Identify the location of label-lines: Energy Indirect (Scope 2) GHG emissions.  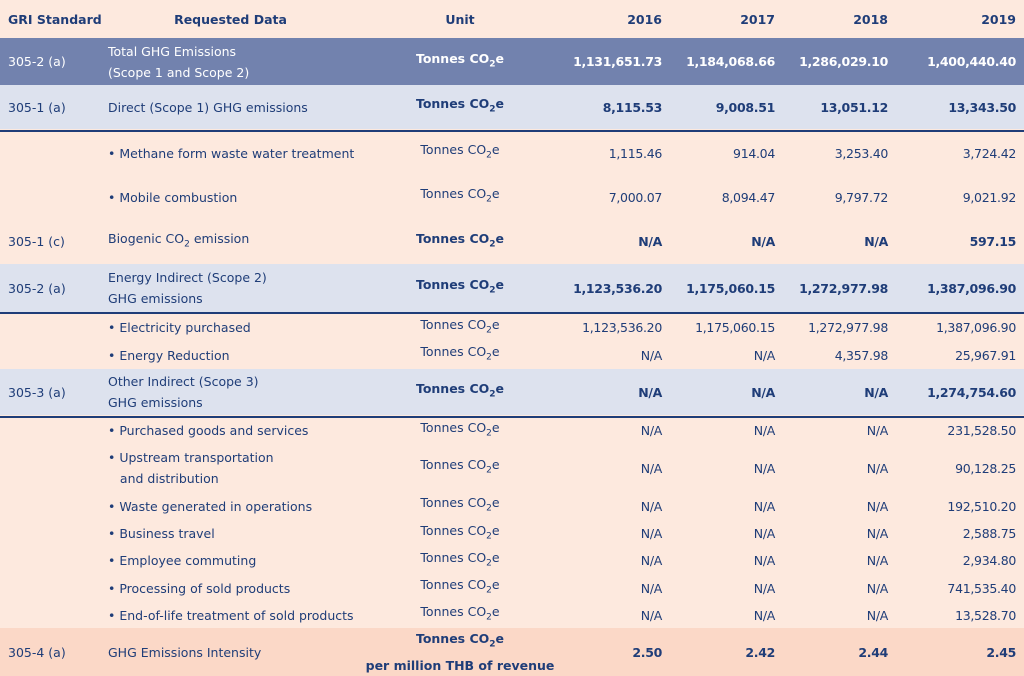
(187, 288).